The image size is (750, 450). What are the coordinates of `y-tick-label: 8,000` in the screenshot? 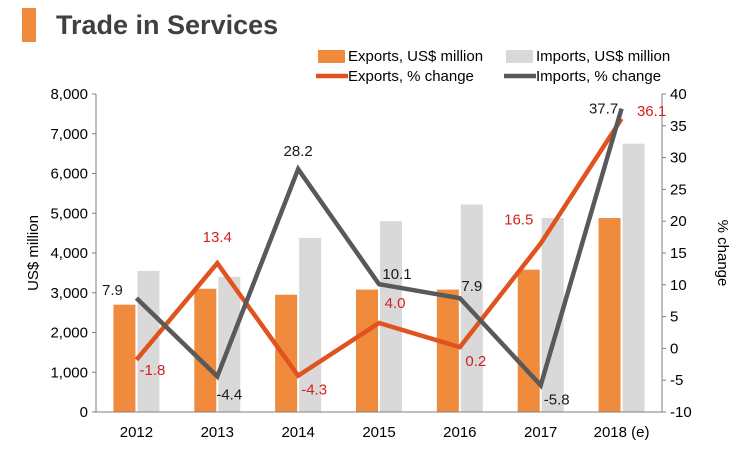 It's located at (69, 94).